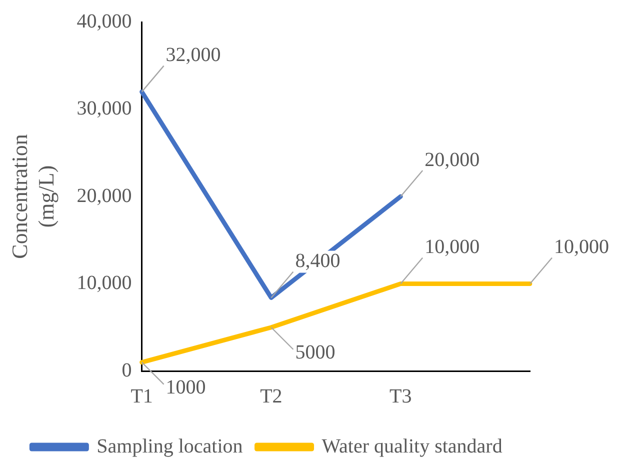  I want to click on data-label: 1000, so click(186, 387).